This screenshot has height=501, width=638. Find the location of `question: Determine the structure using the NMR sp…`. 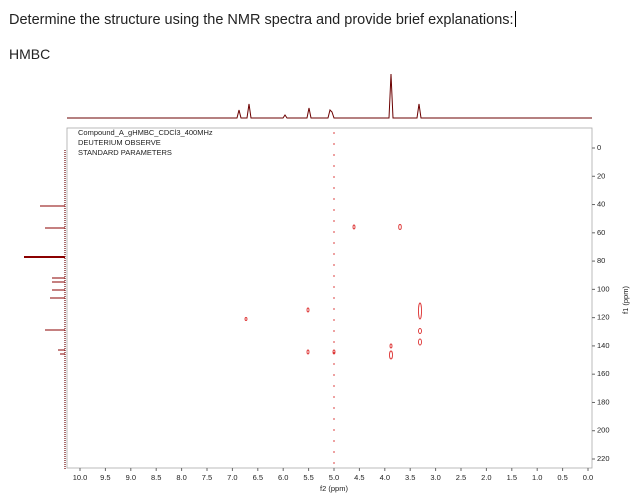

question: Determine the structure using the NMR sp… is located at coordinates (262, 19).